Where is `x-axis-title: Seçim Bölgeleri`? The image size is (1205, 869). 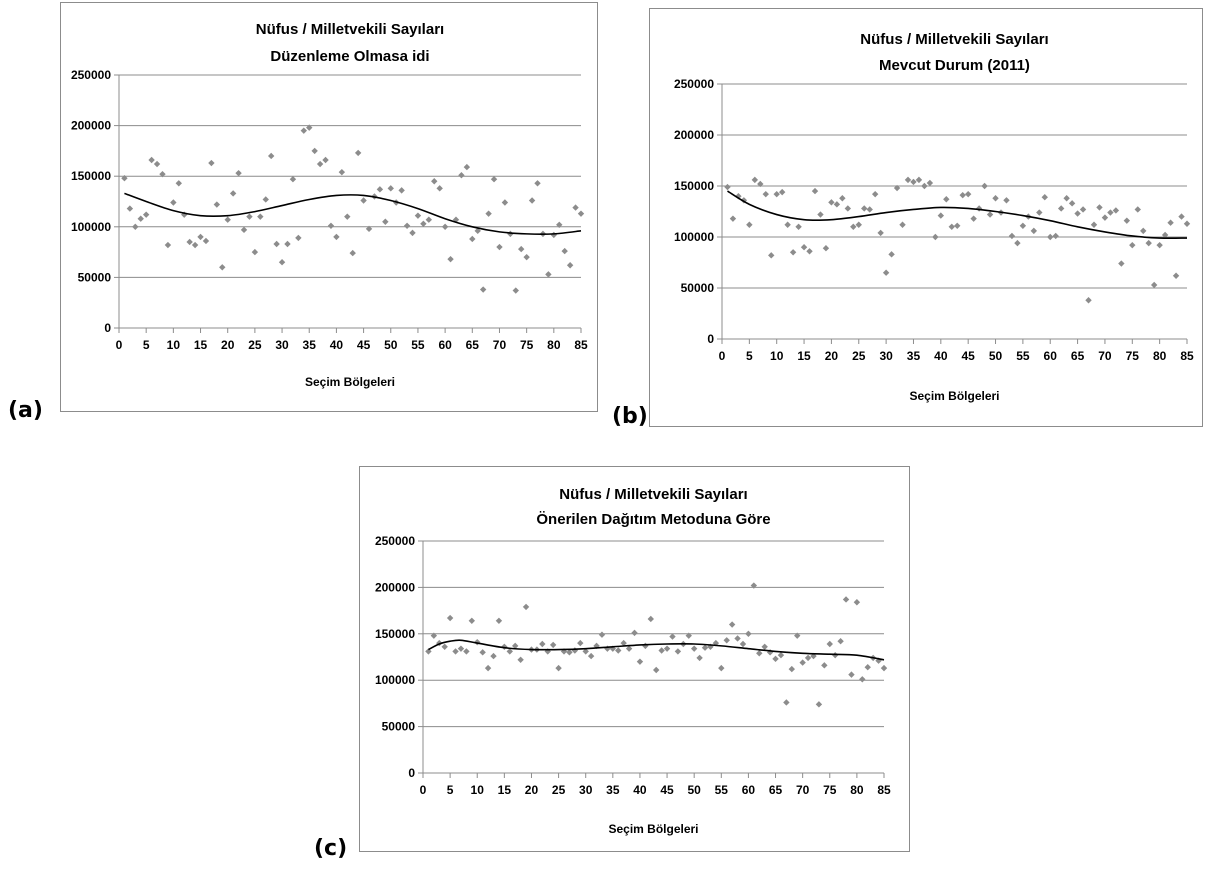
x-axis-title: Seçim Bölgeleri is located at coordinates (954, 396).